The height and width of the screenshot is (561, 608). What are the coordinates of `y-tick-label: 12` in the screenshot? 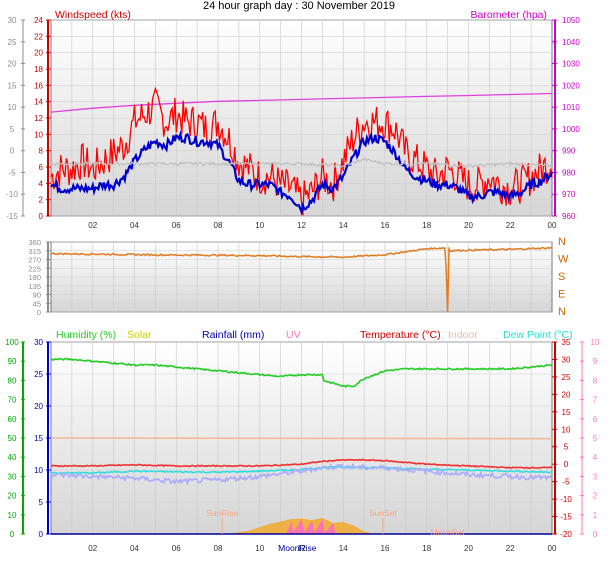 It's located at (38, 118).